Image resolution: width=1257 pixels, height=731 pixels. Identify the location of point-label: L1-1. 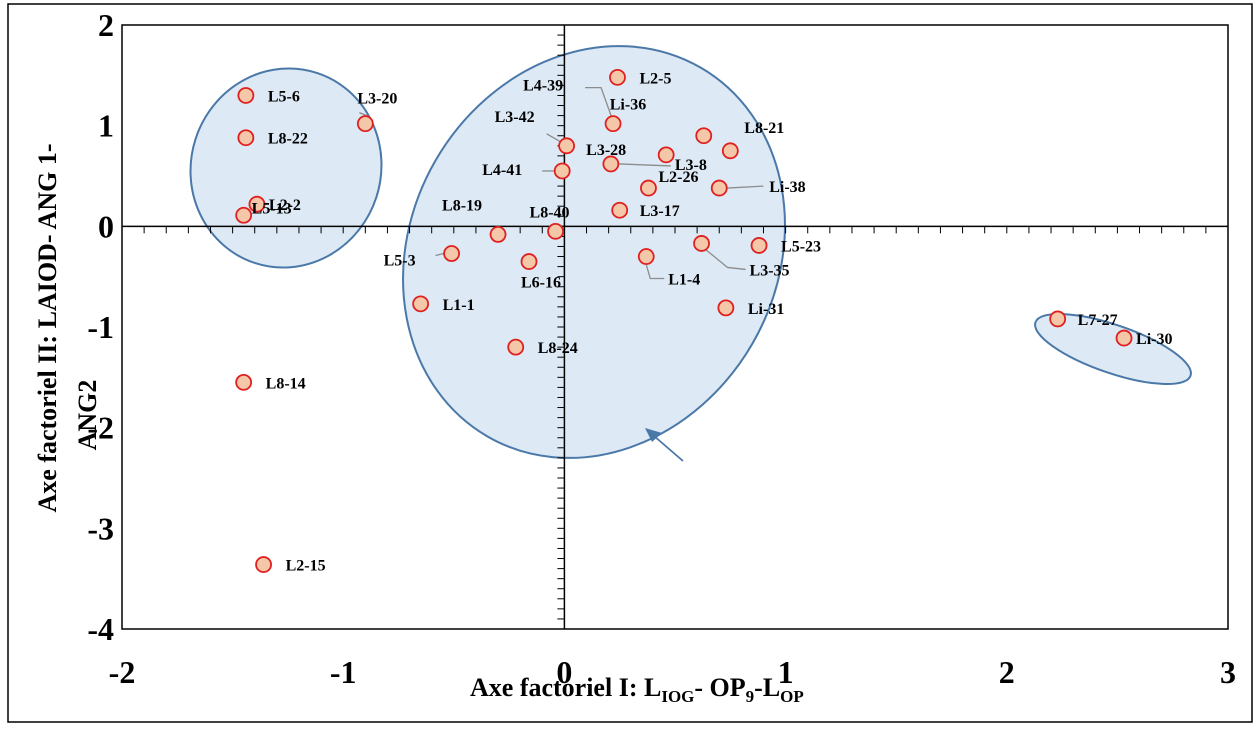
(459, 305).